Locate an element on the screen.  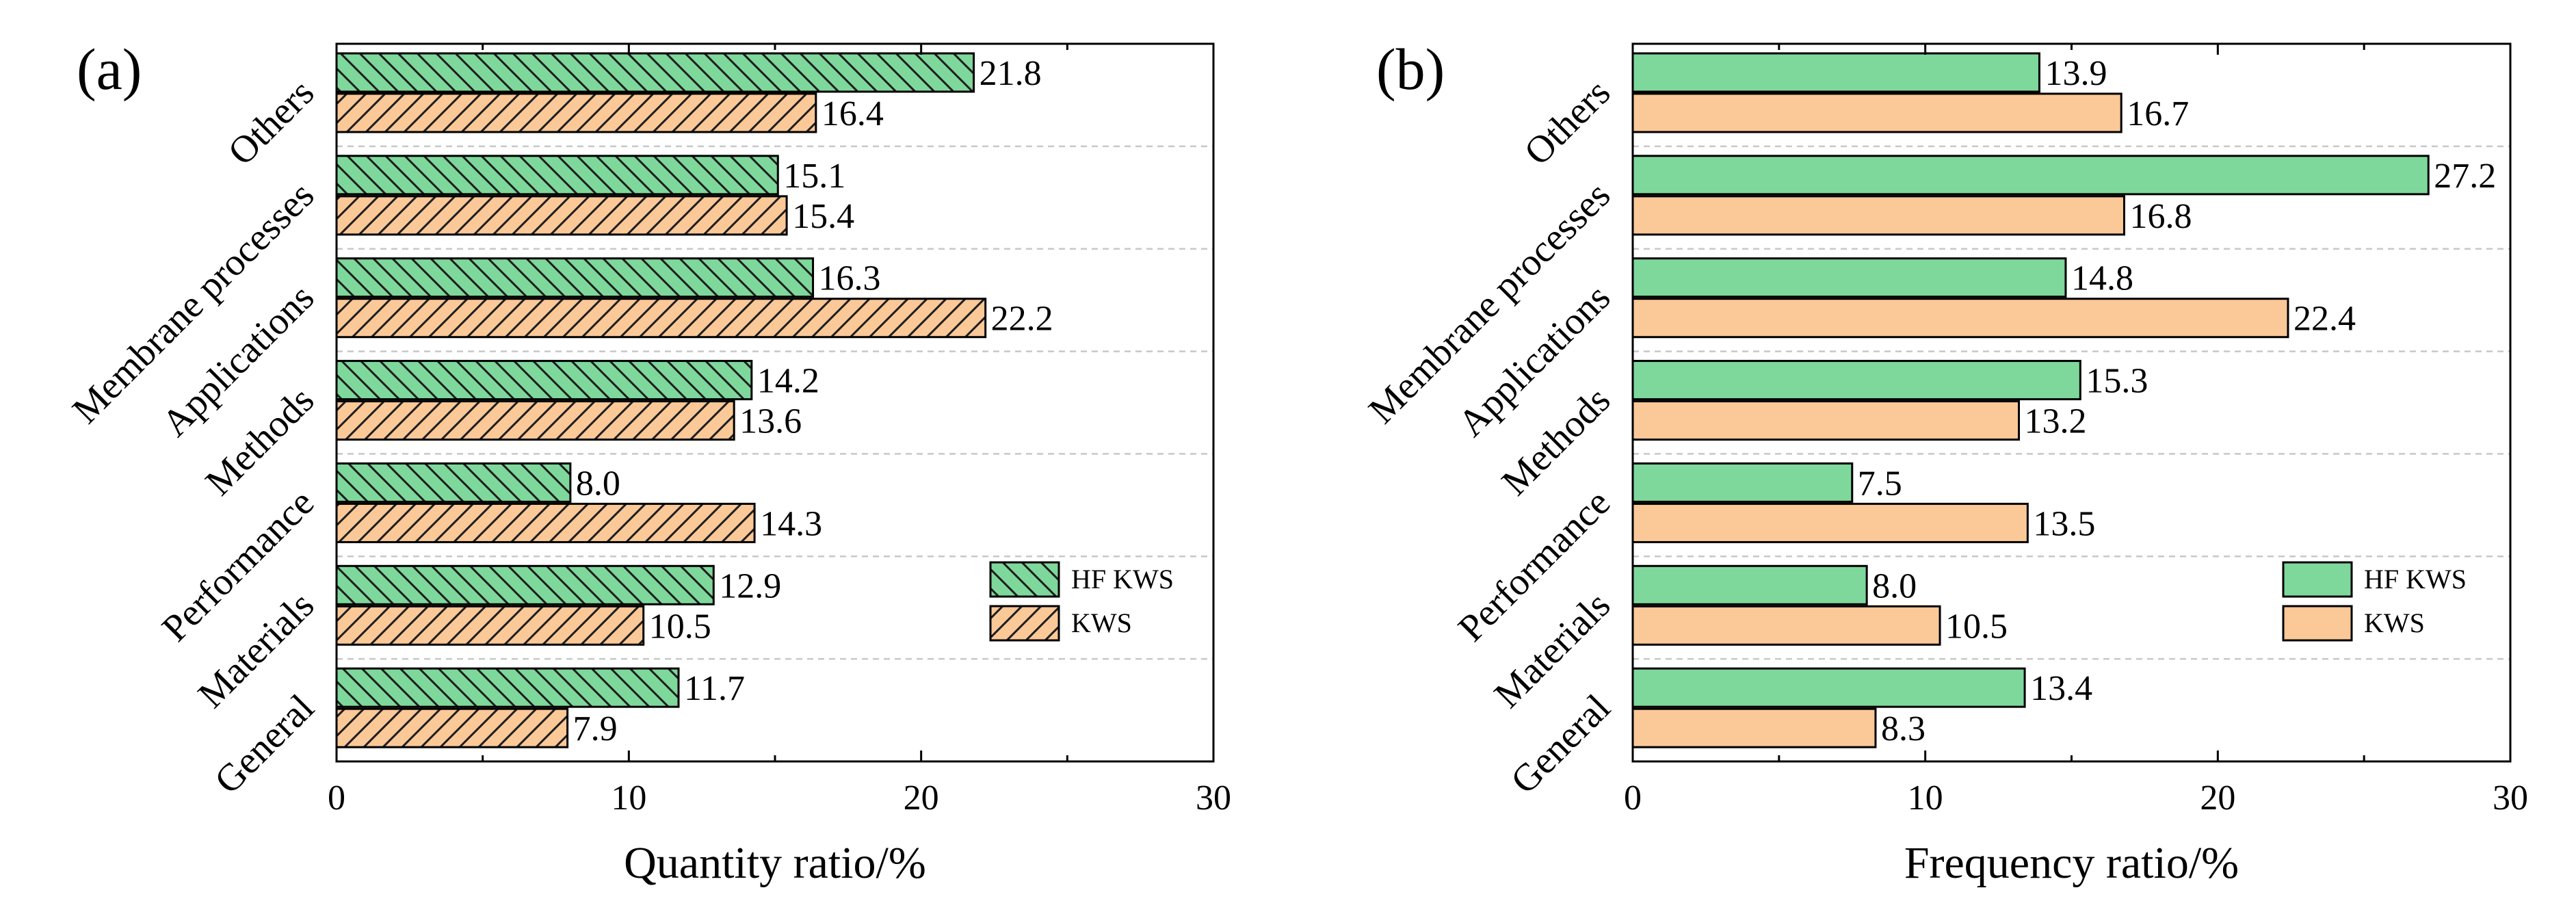
data-label-hf-kws-applications: 14.8 is located at coordinates (2102, 278).